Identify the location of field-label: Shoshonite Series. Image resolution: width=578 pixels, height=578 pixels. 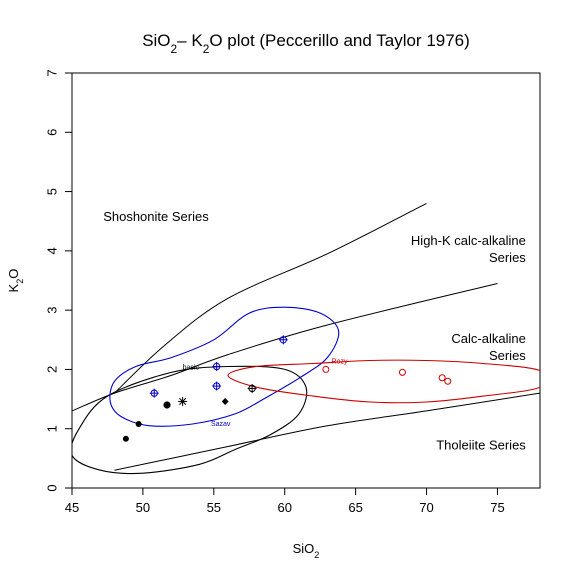
(156, 216).